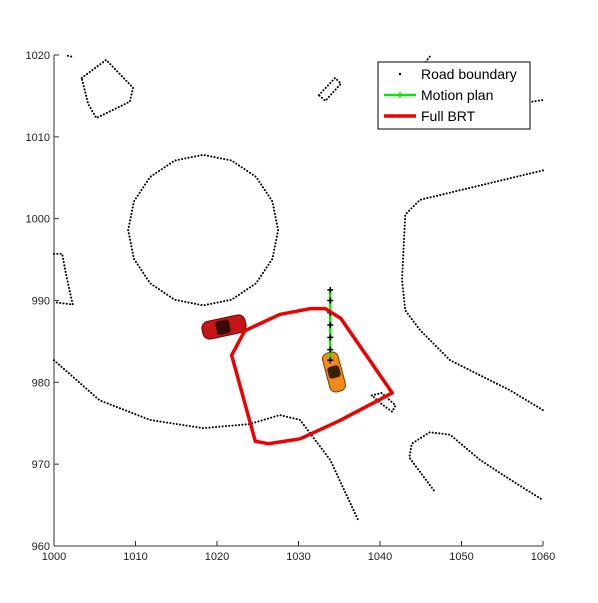 This screenshot has width=598, height=603. Describe the element at coordinates (217, 557) in the screenshot. I see `x-tick-label: 1020` at that location.